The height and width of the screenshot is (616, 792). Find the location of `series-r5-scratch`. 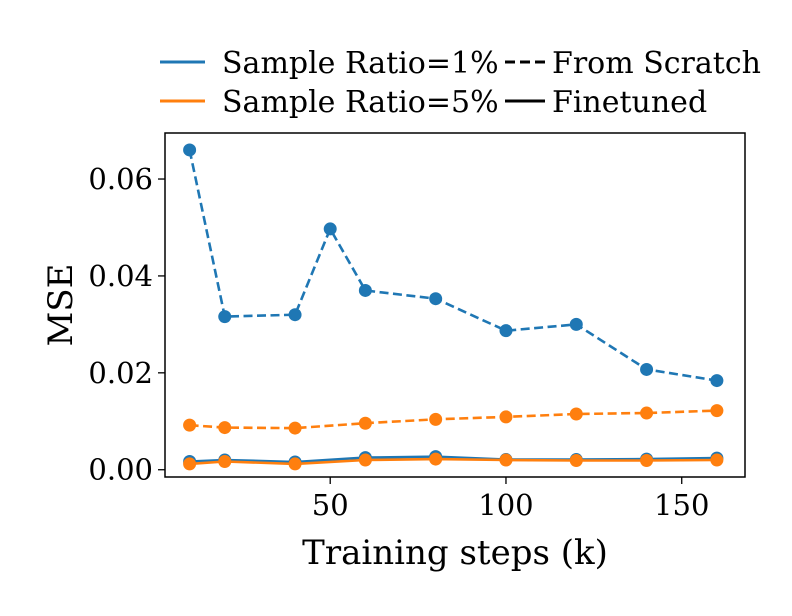

series-r5-scratch is located at coordinates (453, 419).